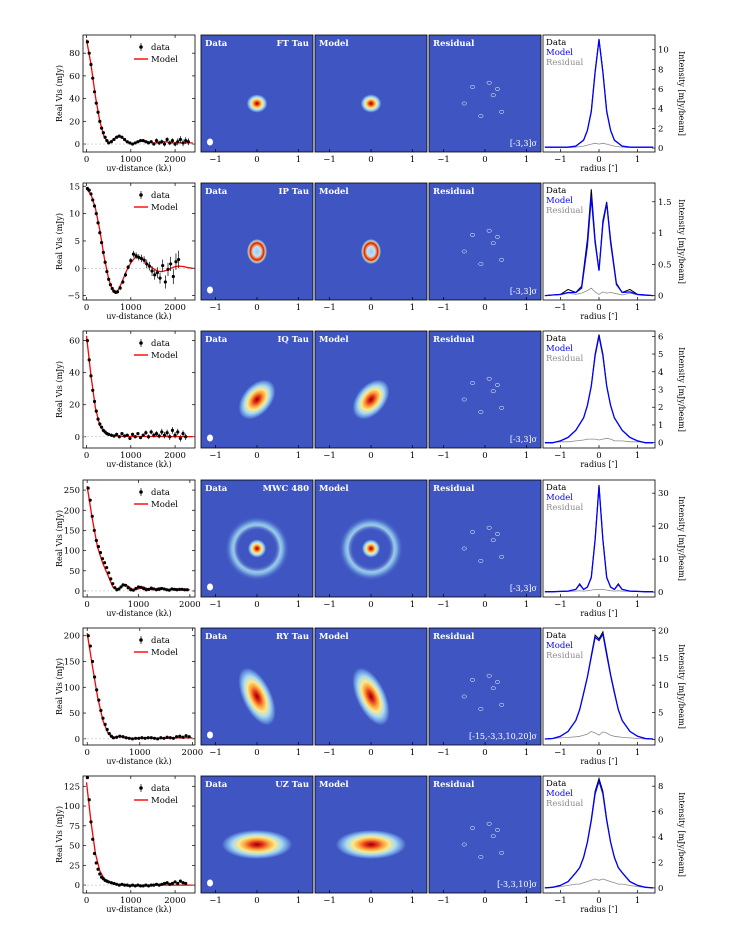 The width and height of the screenshot is (745, 929). What do you see at coordinates (292, 44) in the screenshot?
I see `source-name: FT Tau` at bounding box center [292, 44].